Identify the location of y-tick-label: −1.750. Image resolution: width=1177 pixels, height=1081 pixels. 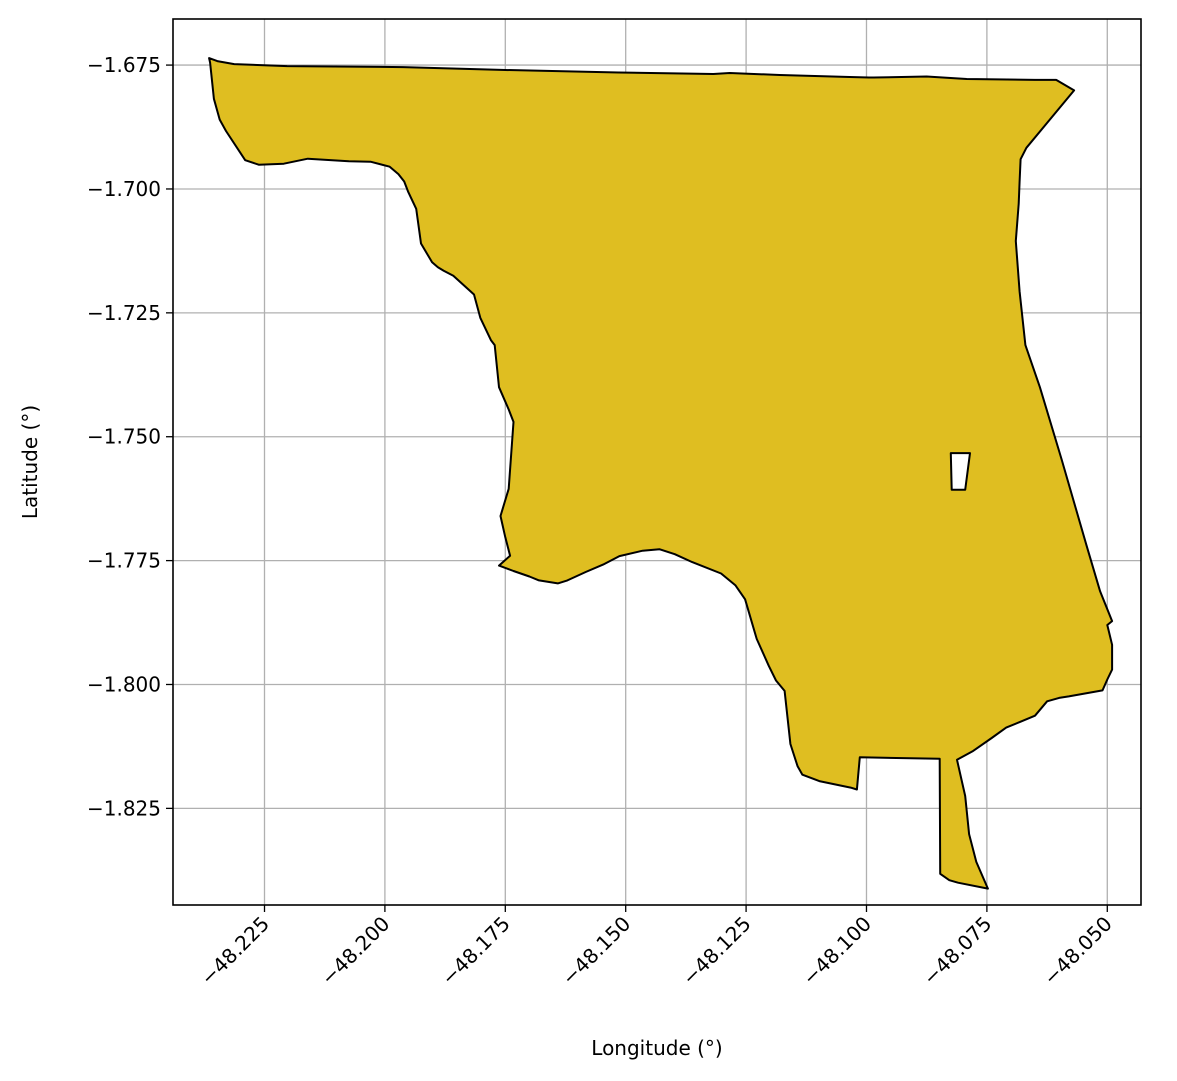
(124, 437).